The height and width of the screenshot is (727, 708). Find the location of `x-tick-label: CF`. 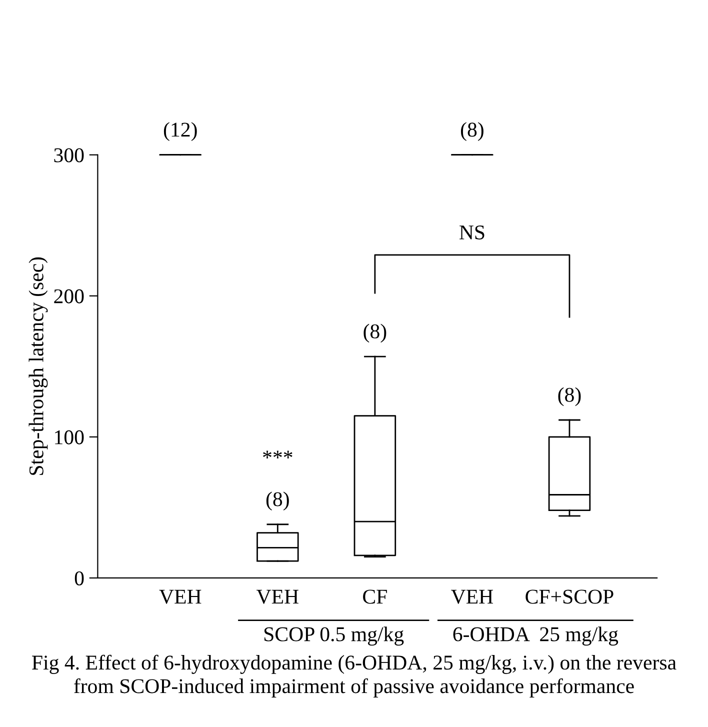

x-tick-label: CF is located at coordinates (375, 597).